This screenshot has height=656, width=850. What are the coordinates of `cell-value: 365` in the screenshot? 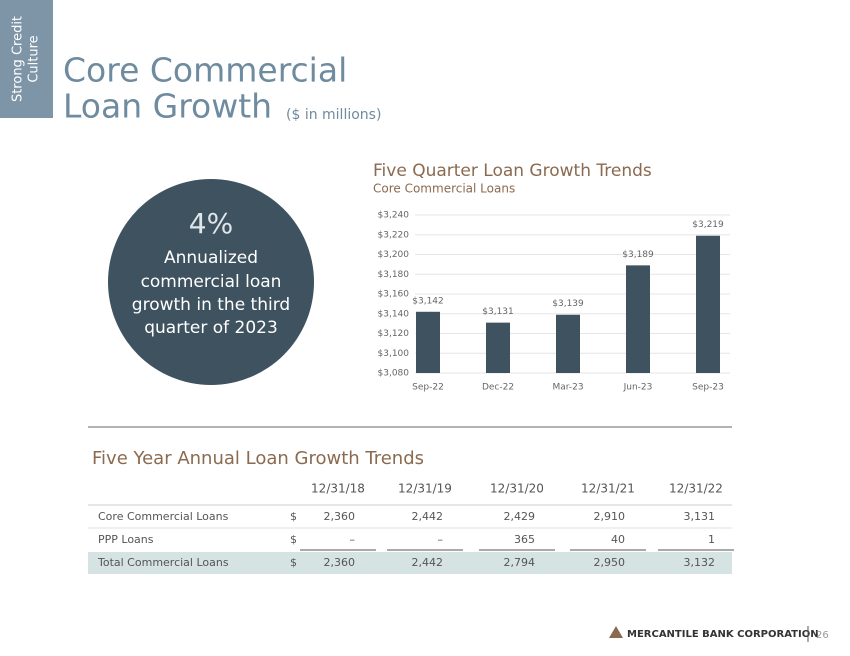 It's located at (524, 539).